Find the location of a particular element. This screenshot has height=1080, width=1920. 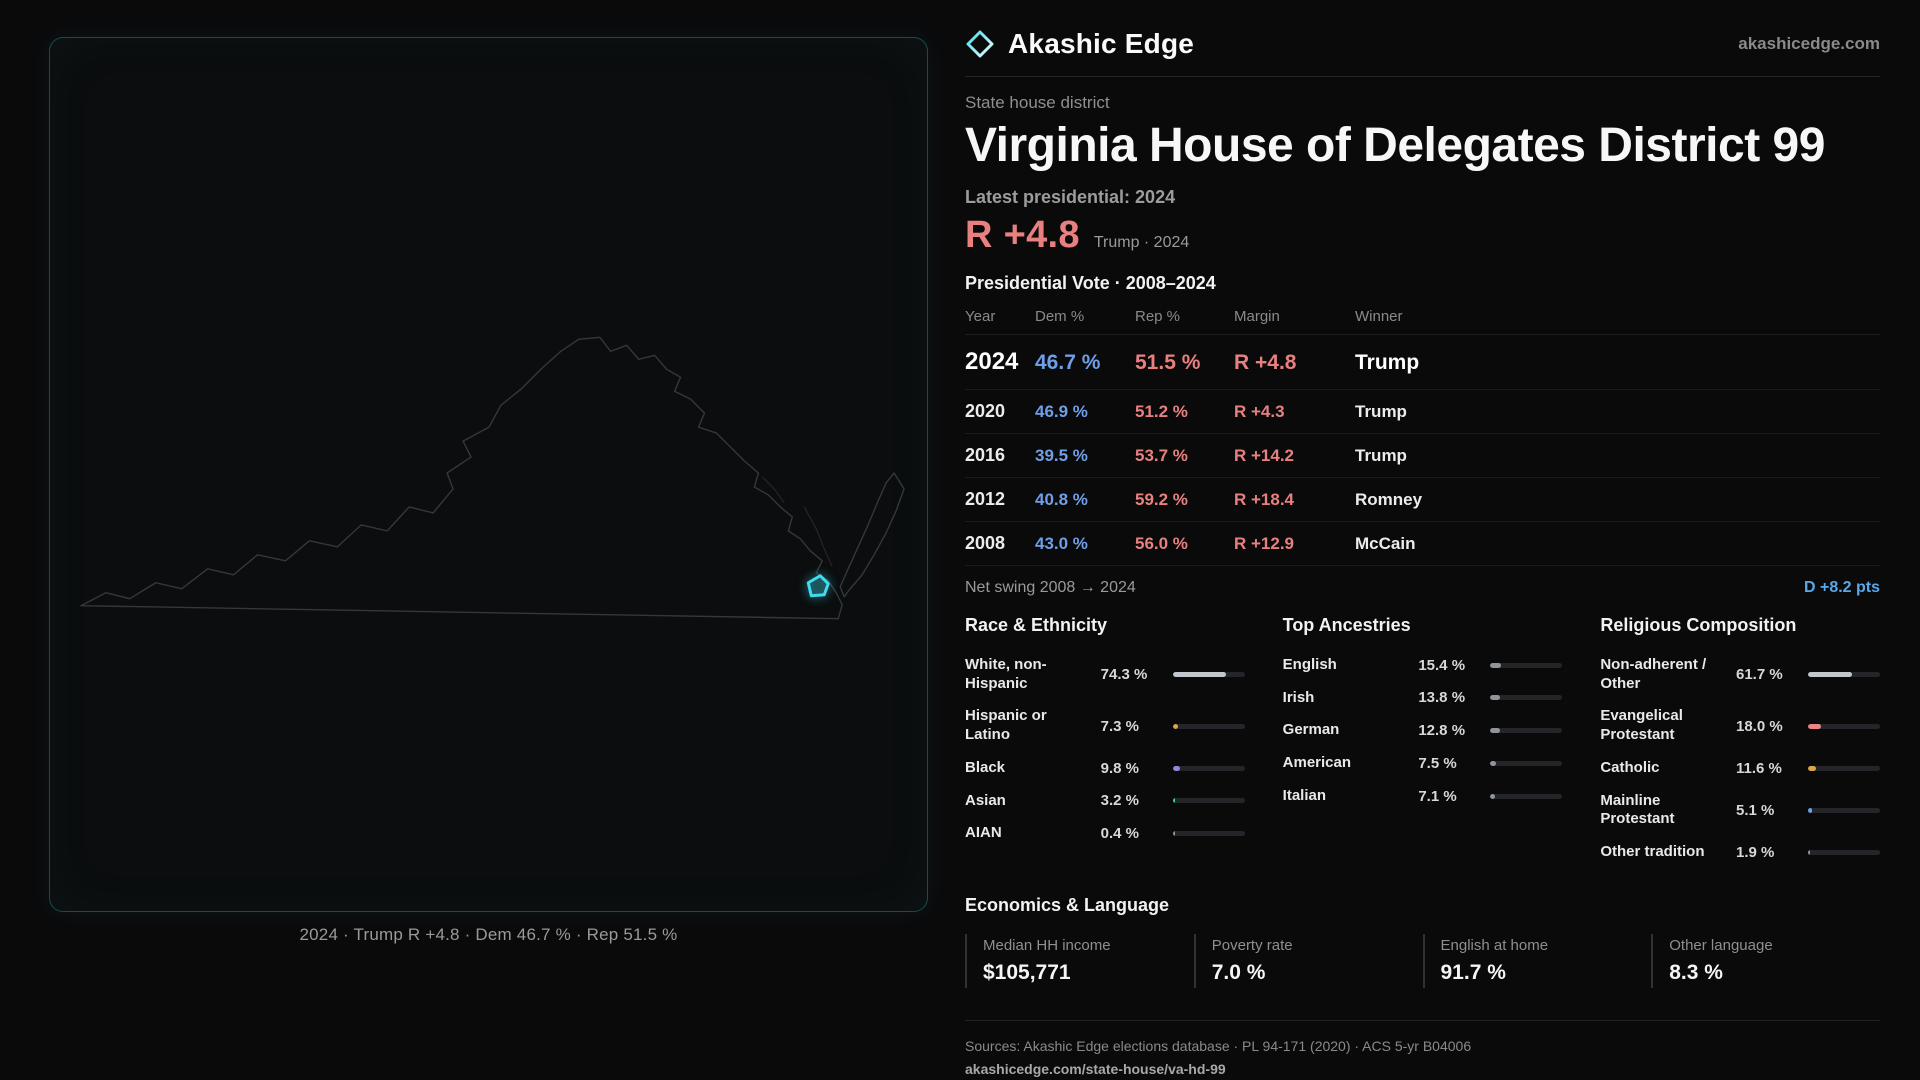

demographic-row: Other tradition 1.9 % is located at coordinates (1740, 852).